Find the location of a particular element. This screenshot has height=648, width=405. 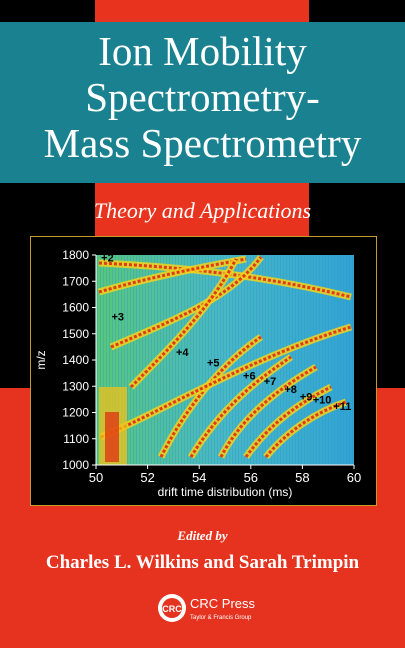

charge-state-label: +4 is located at coordinates (182, 353).